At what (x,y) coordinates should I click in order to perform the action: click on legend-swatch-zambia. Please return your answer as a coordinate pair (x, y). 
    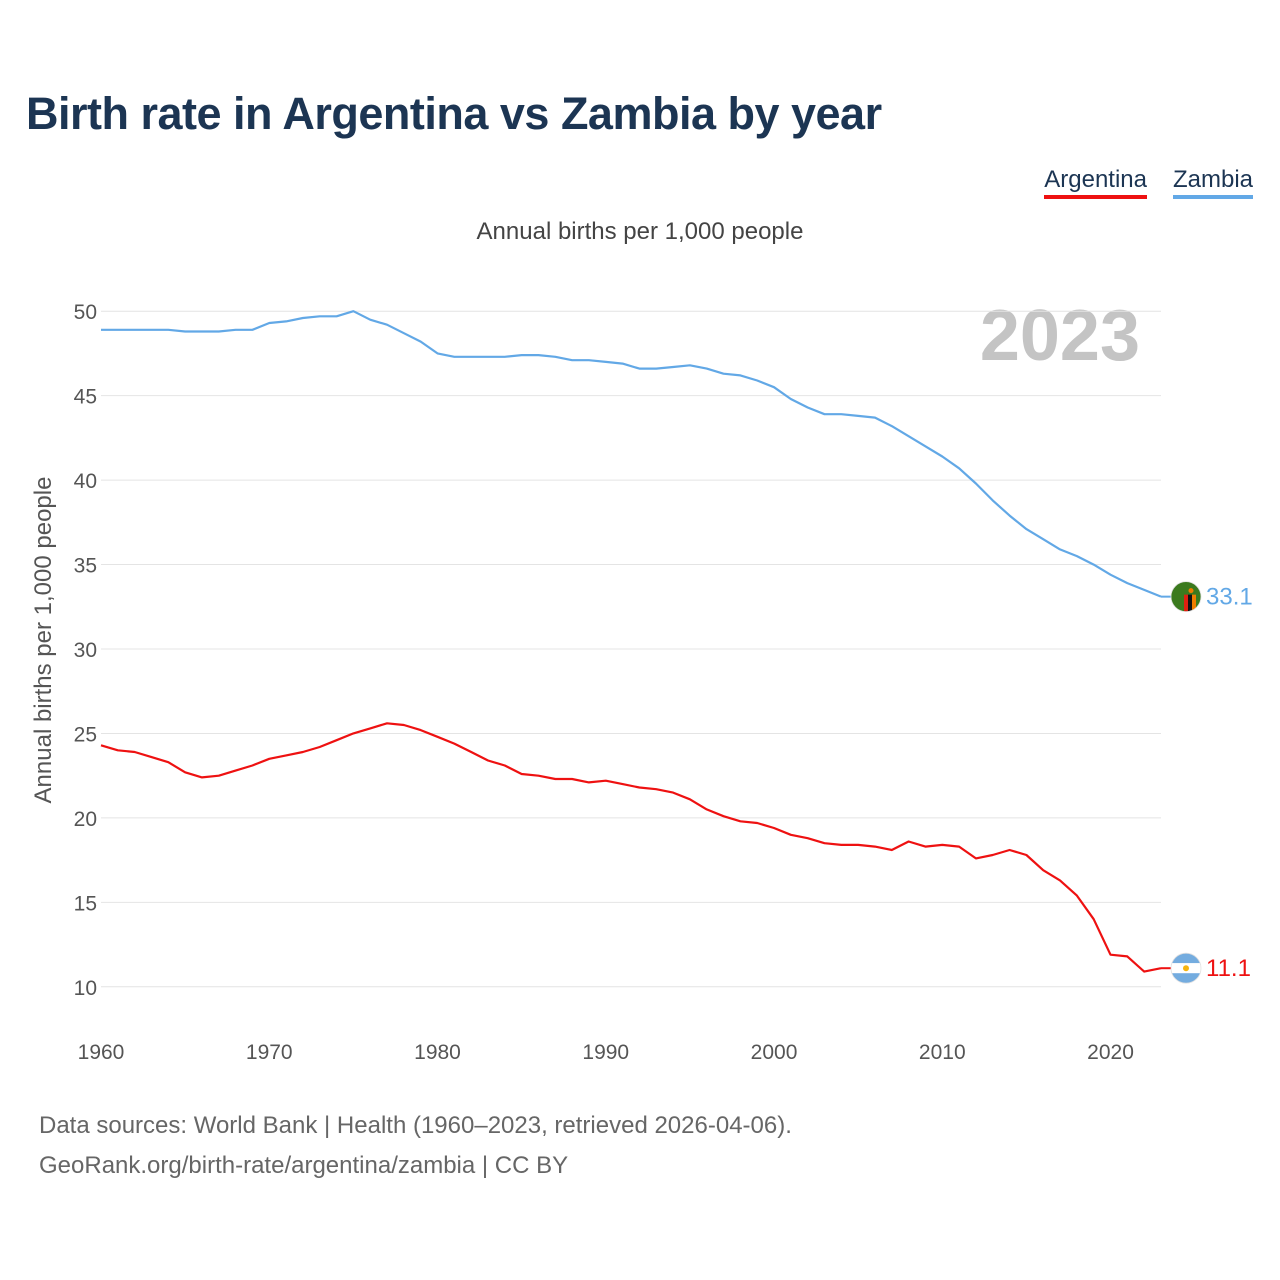
    Looking at the image, I should click on (1212, 197).